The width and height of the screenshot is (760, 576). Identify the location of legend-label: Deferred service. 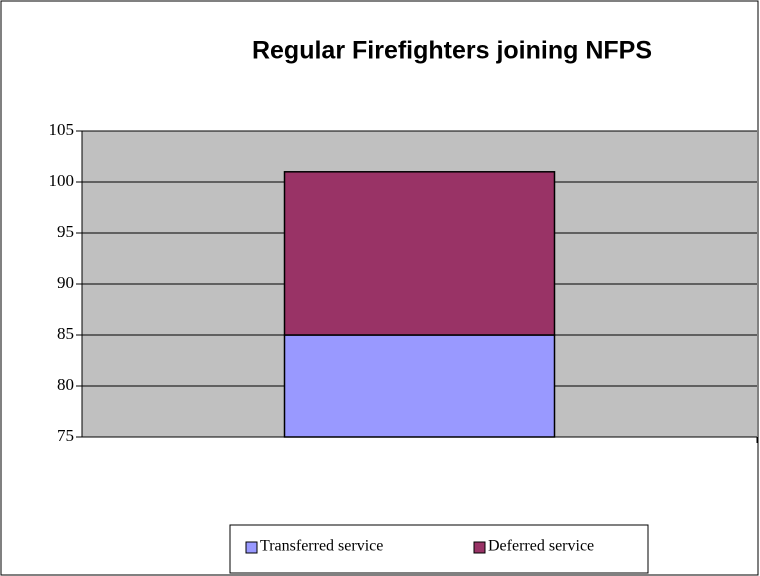
(541, 546).